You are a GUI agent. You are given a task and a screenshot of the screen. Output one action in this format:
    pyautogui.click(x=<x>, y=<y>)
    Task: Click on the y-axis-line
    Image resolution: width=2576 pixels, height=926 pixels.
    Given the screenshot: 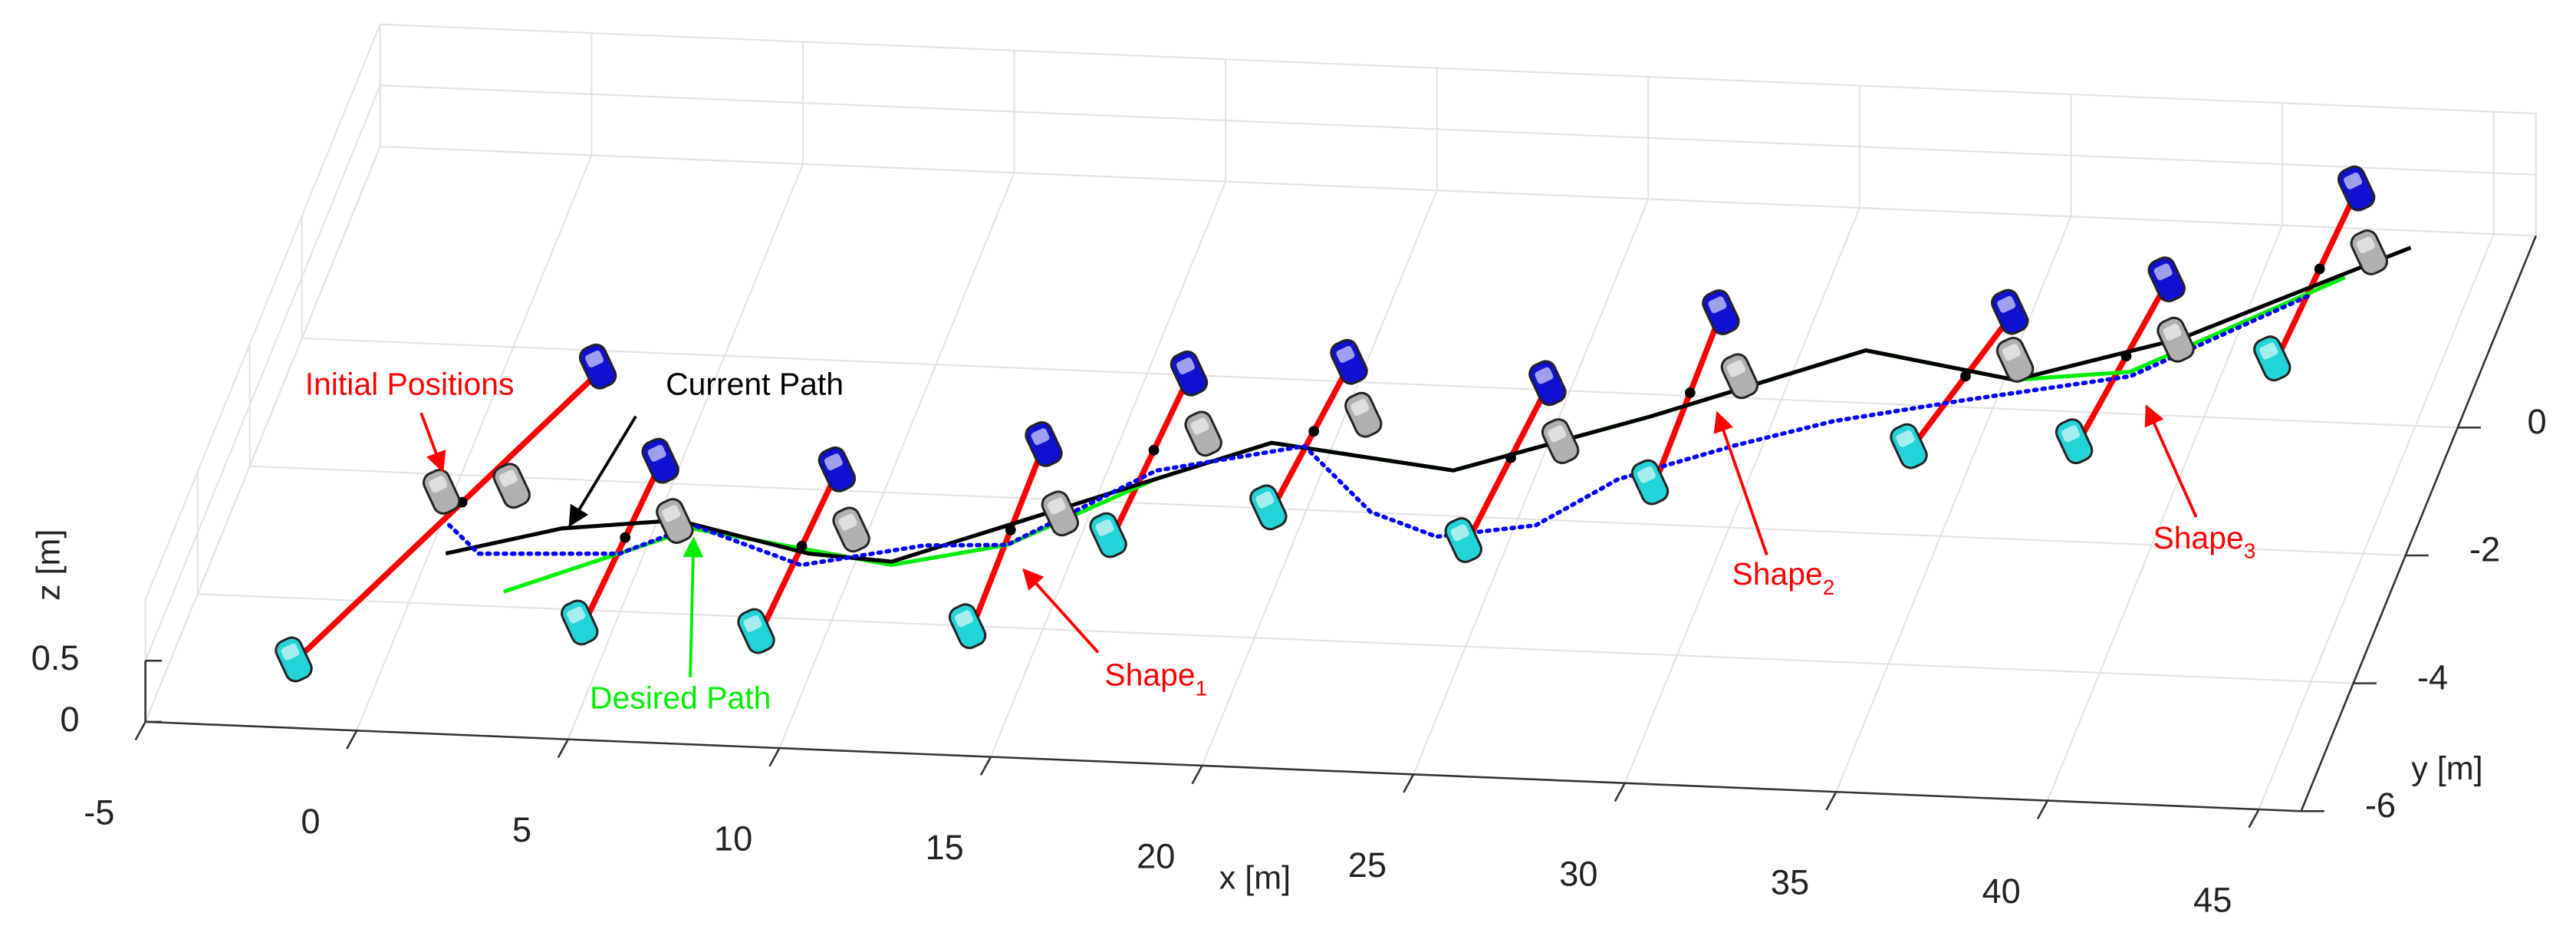 What is the action you would take?
    pyautogui.click(x=2418, y=524)
    